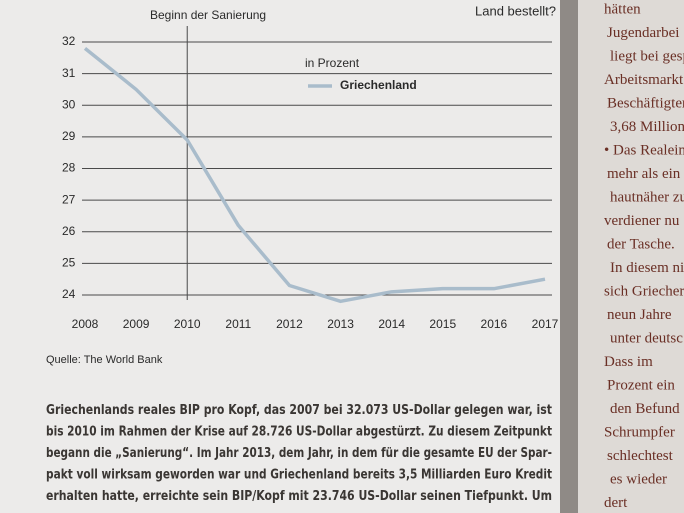 This screenshot has height=513, width=684. Describe the element at coordinates (641, 244) in the screenshot. I see `side-line: der Tasche.` at that location.